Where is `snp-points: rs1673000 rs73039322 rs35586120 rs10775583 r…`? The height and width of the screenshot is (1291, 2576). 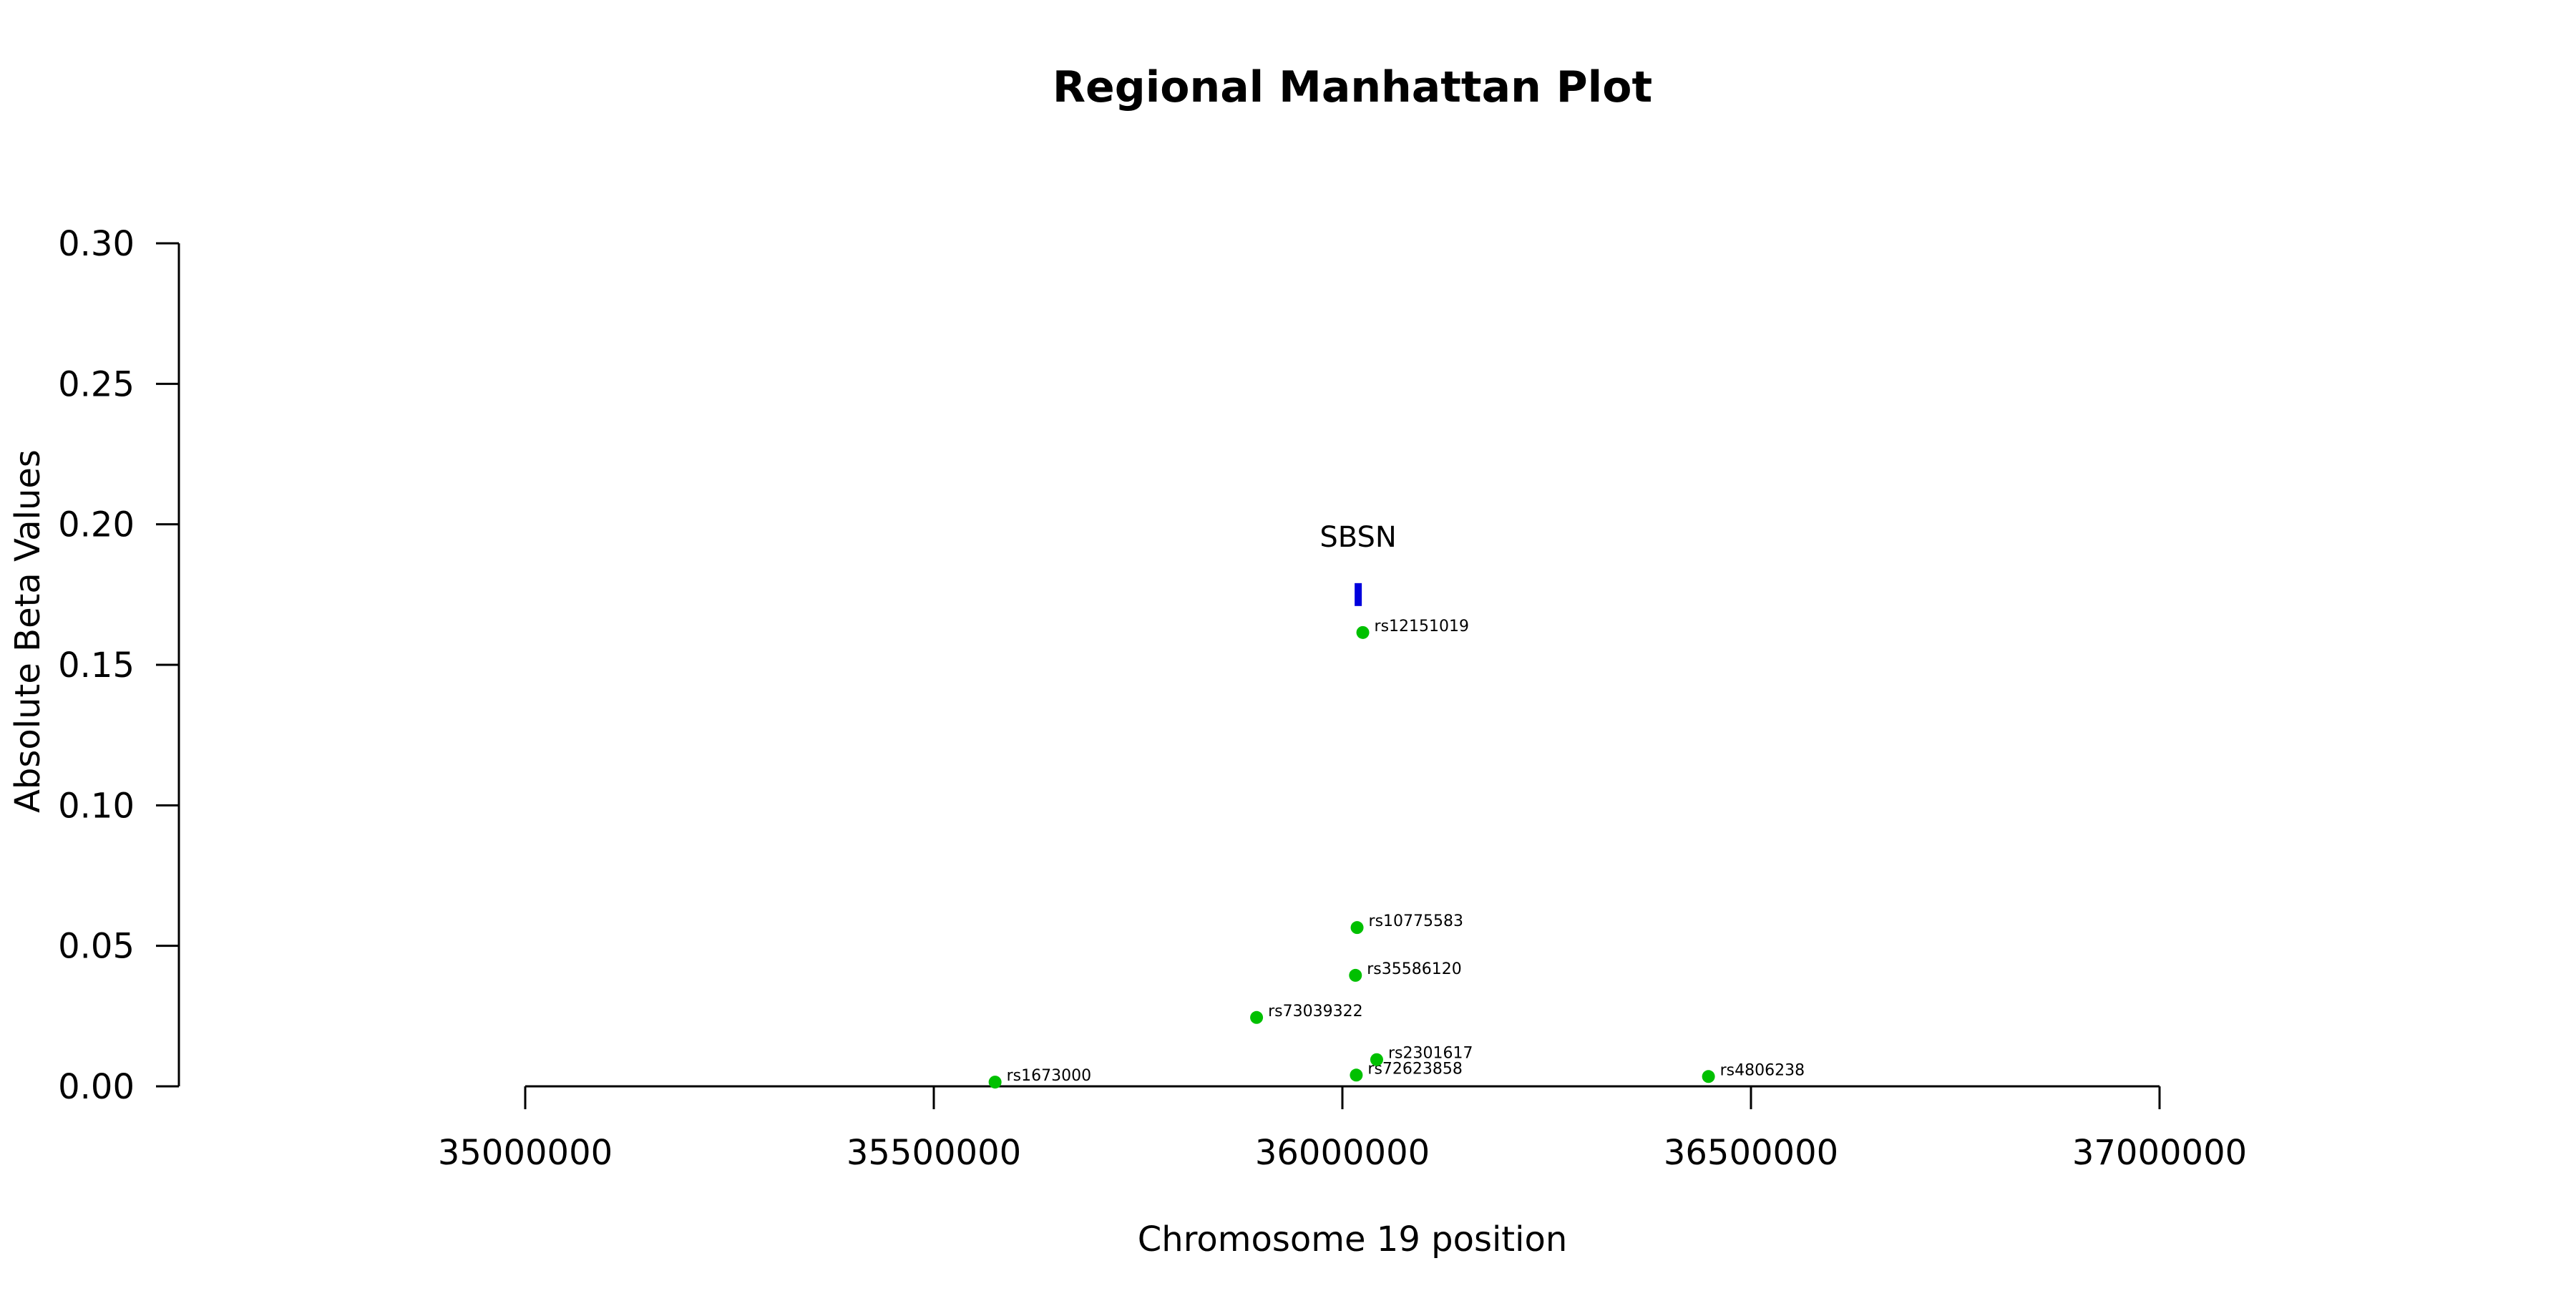 snp-points: rs1673000 rs73039322 rs35586120 rs10775583 r… is located at coordinates (1396, 853).